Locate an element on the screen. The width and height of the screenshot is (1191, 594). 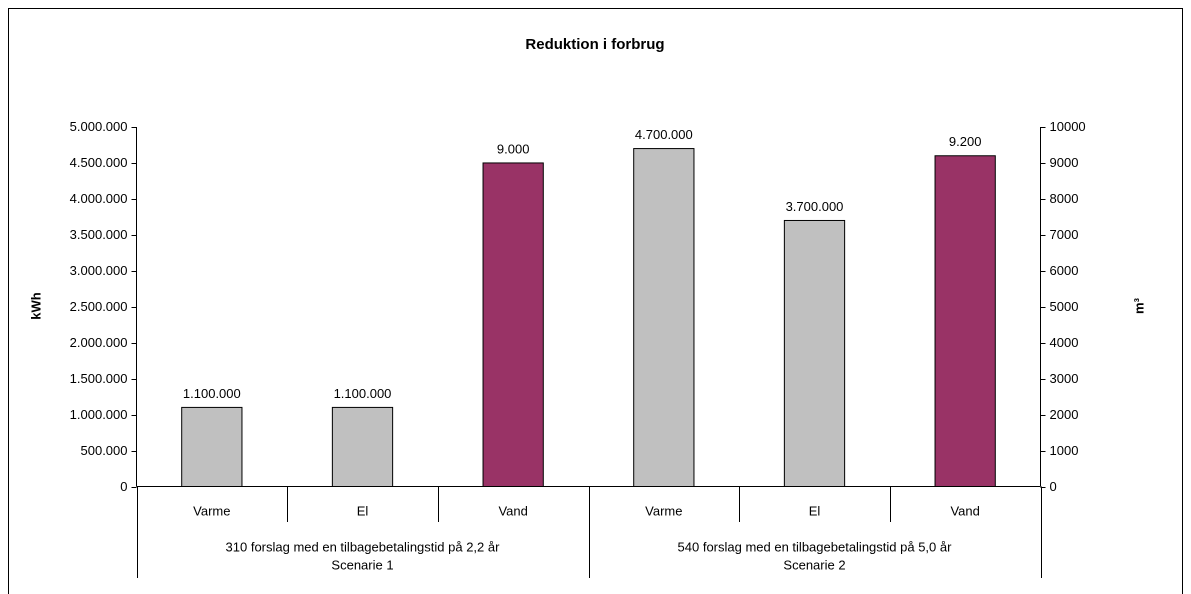
y2-tick-label: 4000 is located at coordinates (1064, 342).